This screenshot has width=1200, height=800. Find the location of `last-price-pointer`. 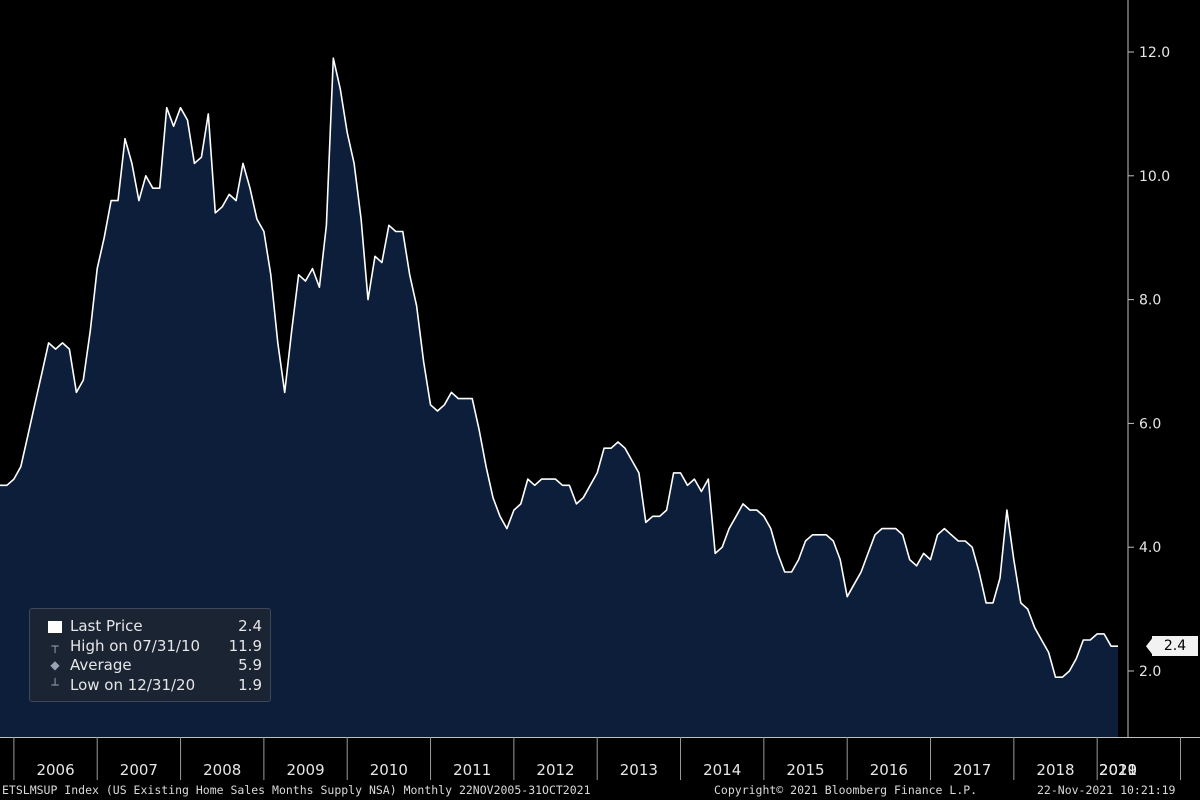

last-price-pointer is located at coordinates (1149, 646).